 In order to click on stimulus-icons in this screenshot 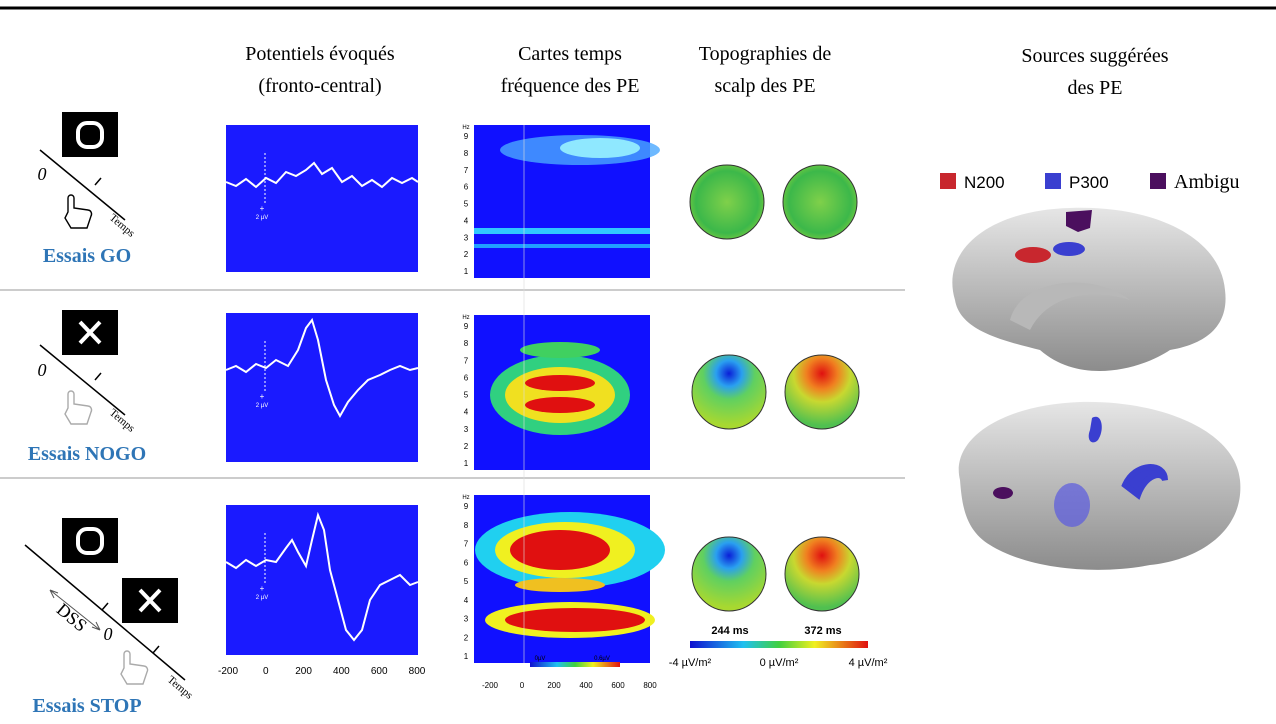, I will do `click(105, 398)`.